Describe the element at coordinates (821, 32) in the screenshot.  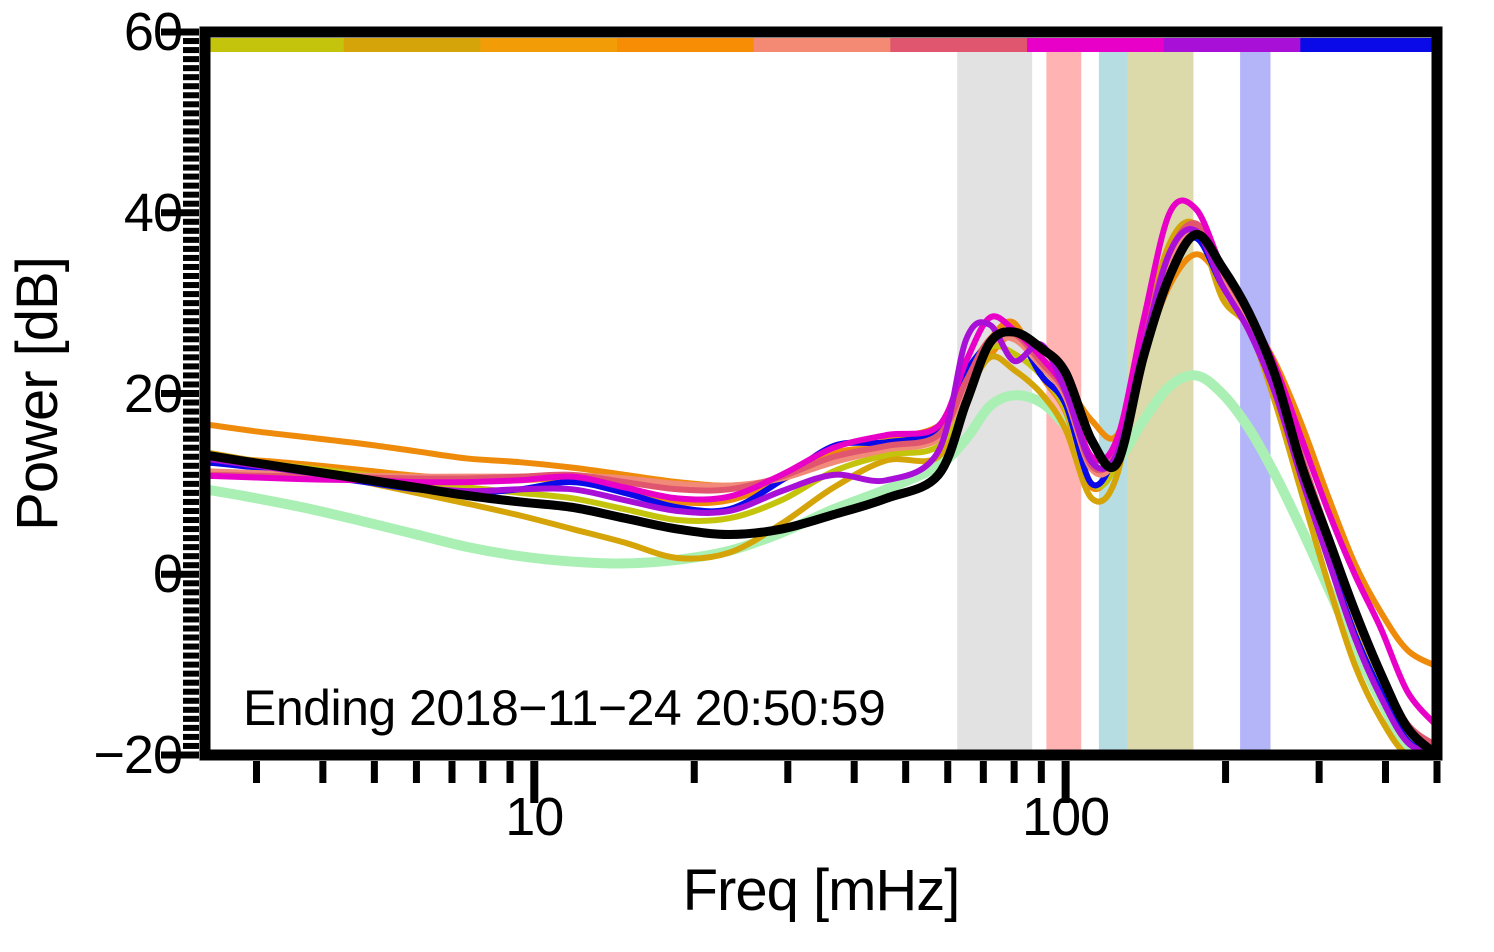
I see `axis-frame-top` at that location.